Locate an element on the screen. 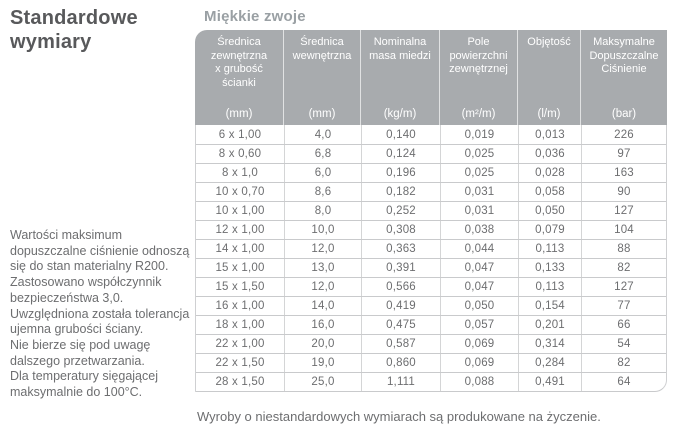 This screenshot has width=679, height=433. table-row: 18 x 1,00 16,0 0,475 0,057 0,201 66 is located at coordinates (431, 324).